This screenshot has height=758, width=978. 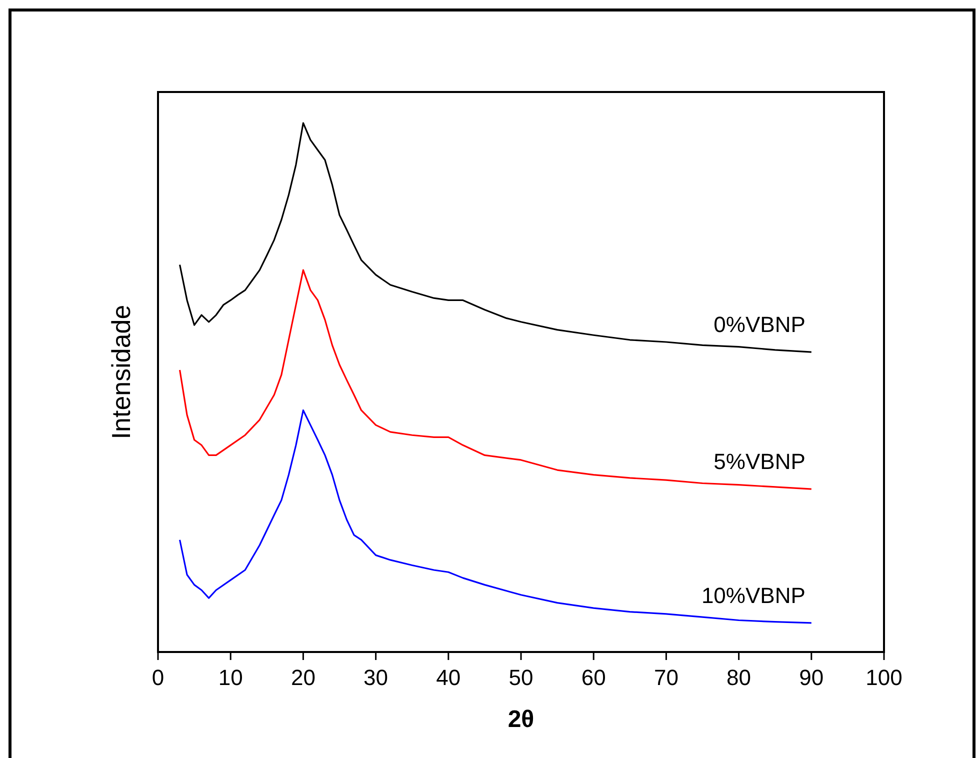 I want to click on x-tick-label: 100, so click(x=884, y=677).